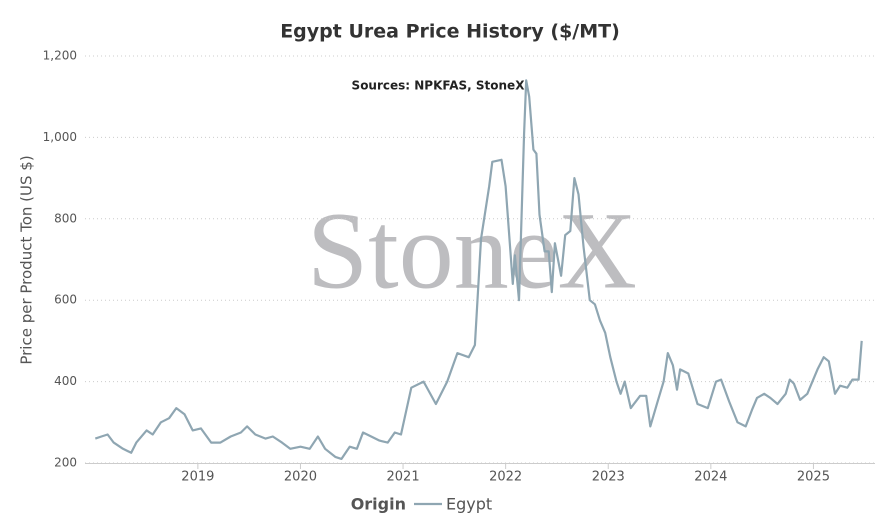 This screenshot has height=531, width=882. Describe the element at coordinates (300, 477) in the screenshot. I see `x-tick-label: 2020` at that location.